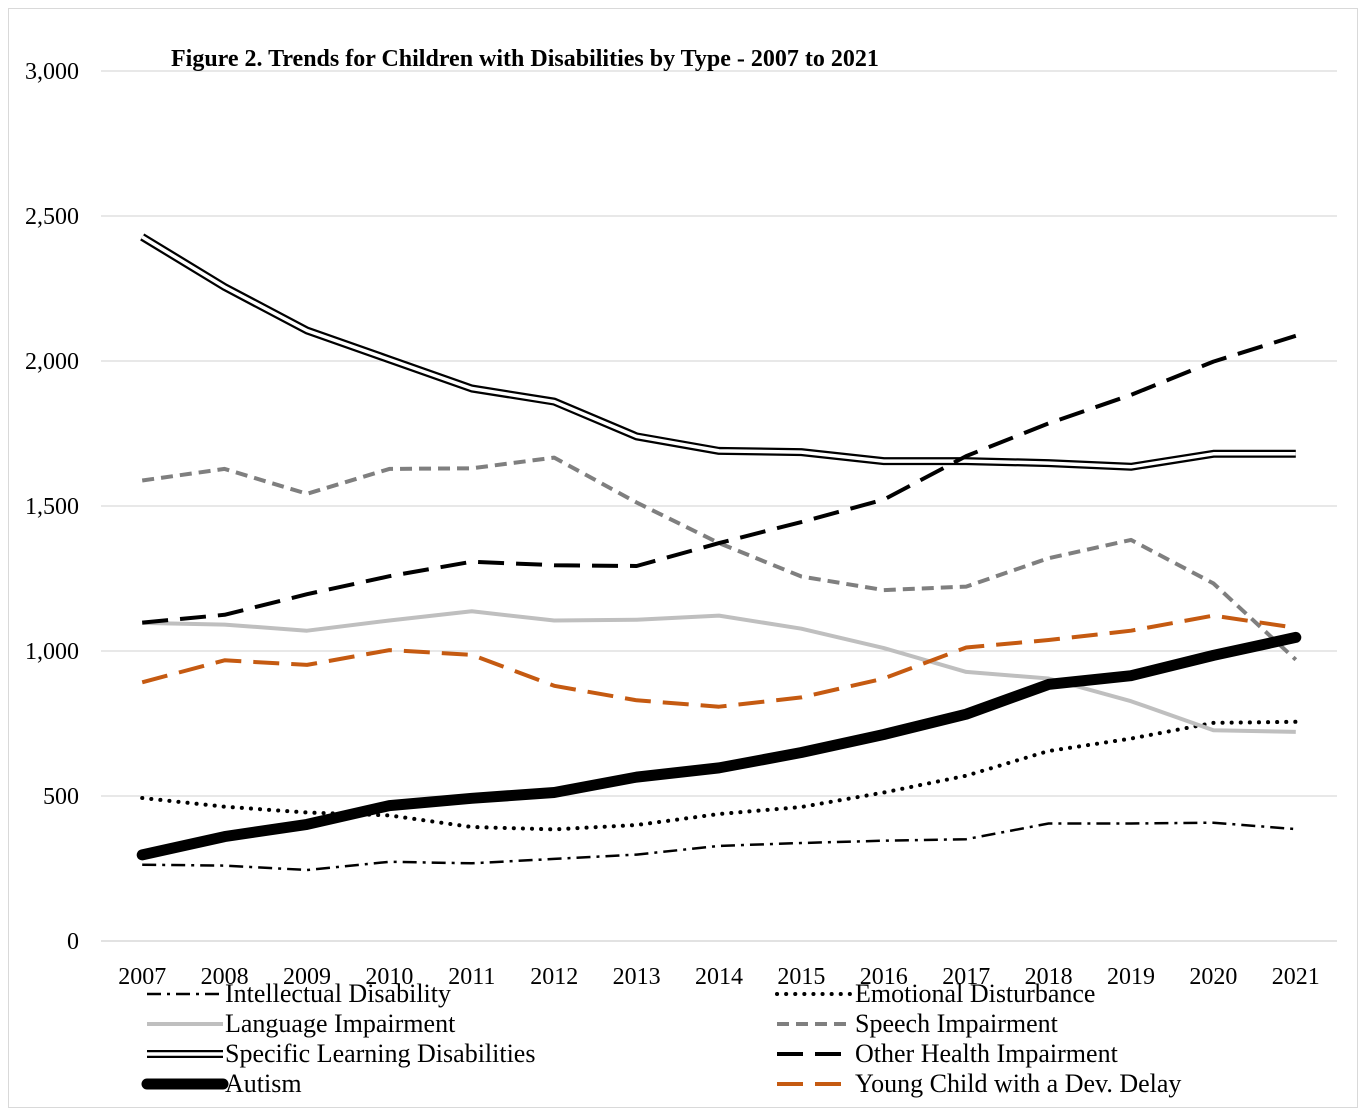  Describe the element at coordinates (221, 1083) in the screenshot. I see `legend-item: Autism` at that location.